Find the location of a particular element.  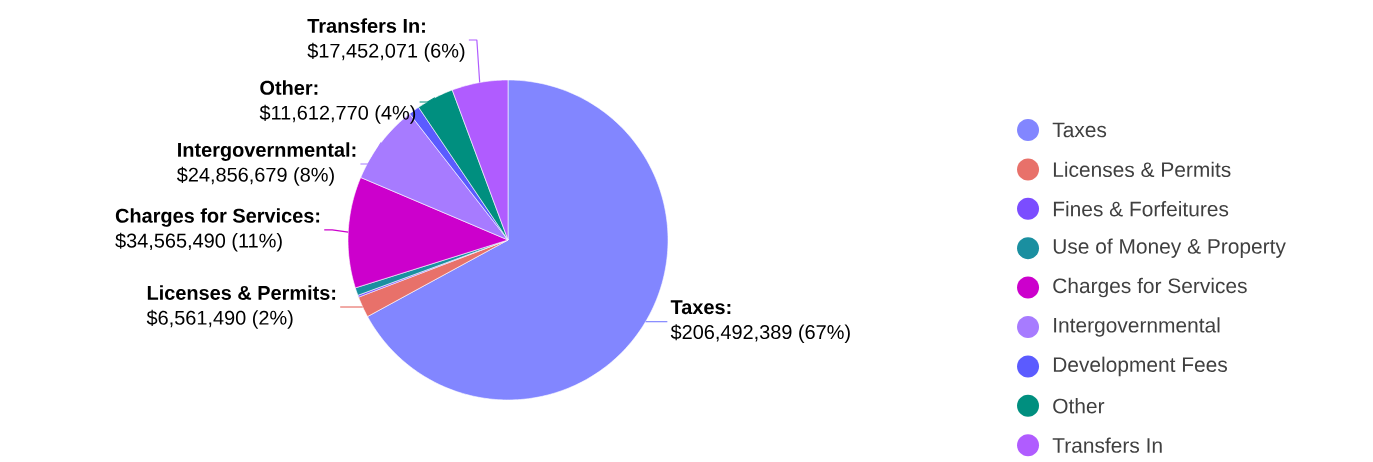

data-label: $6,561,490 (2%) is located at coordinates (219, 319).